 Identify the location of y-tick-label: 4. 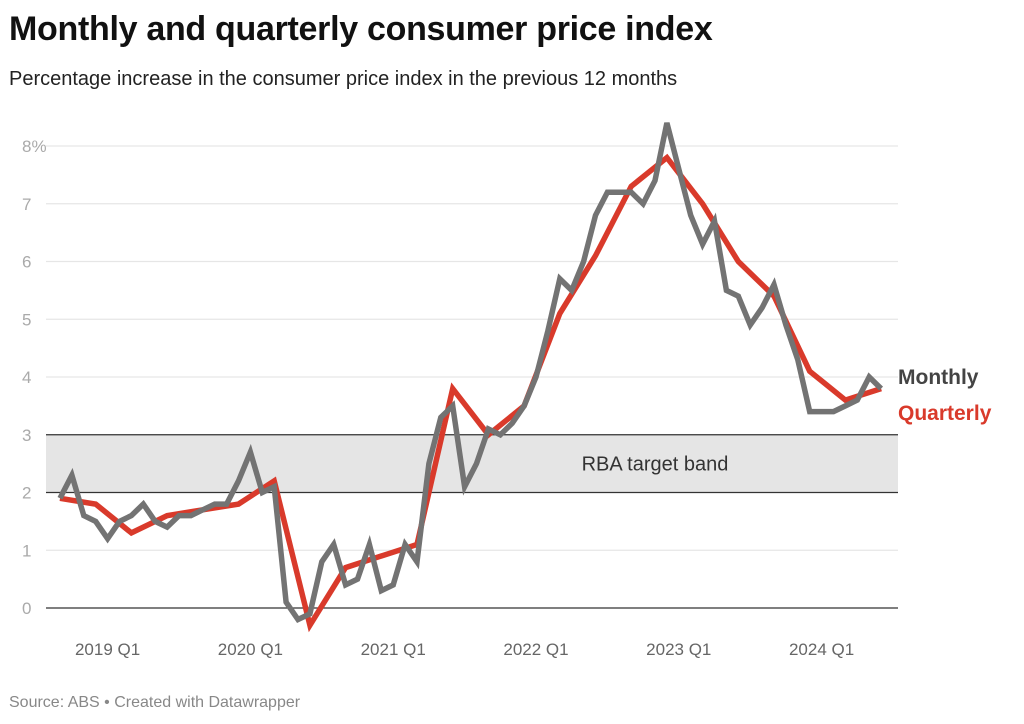
(26, 377).